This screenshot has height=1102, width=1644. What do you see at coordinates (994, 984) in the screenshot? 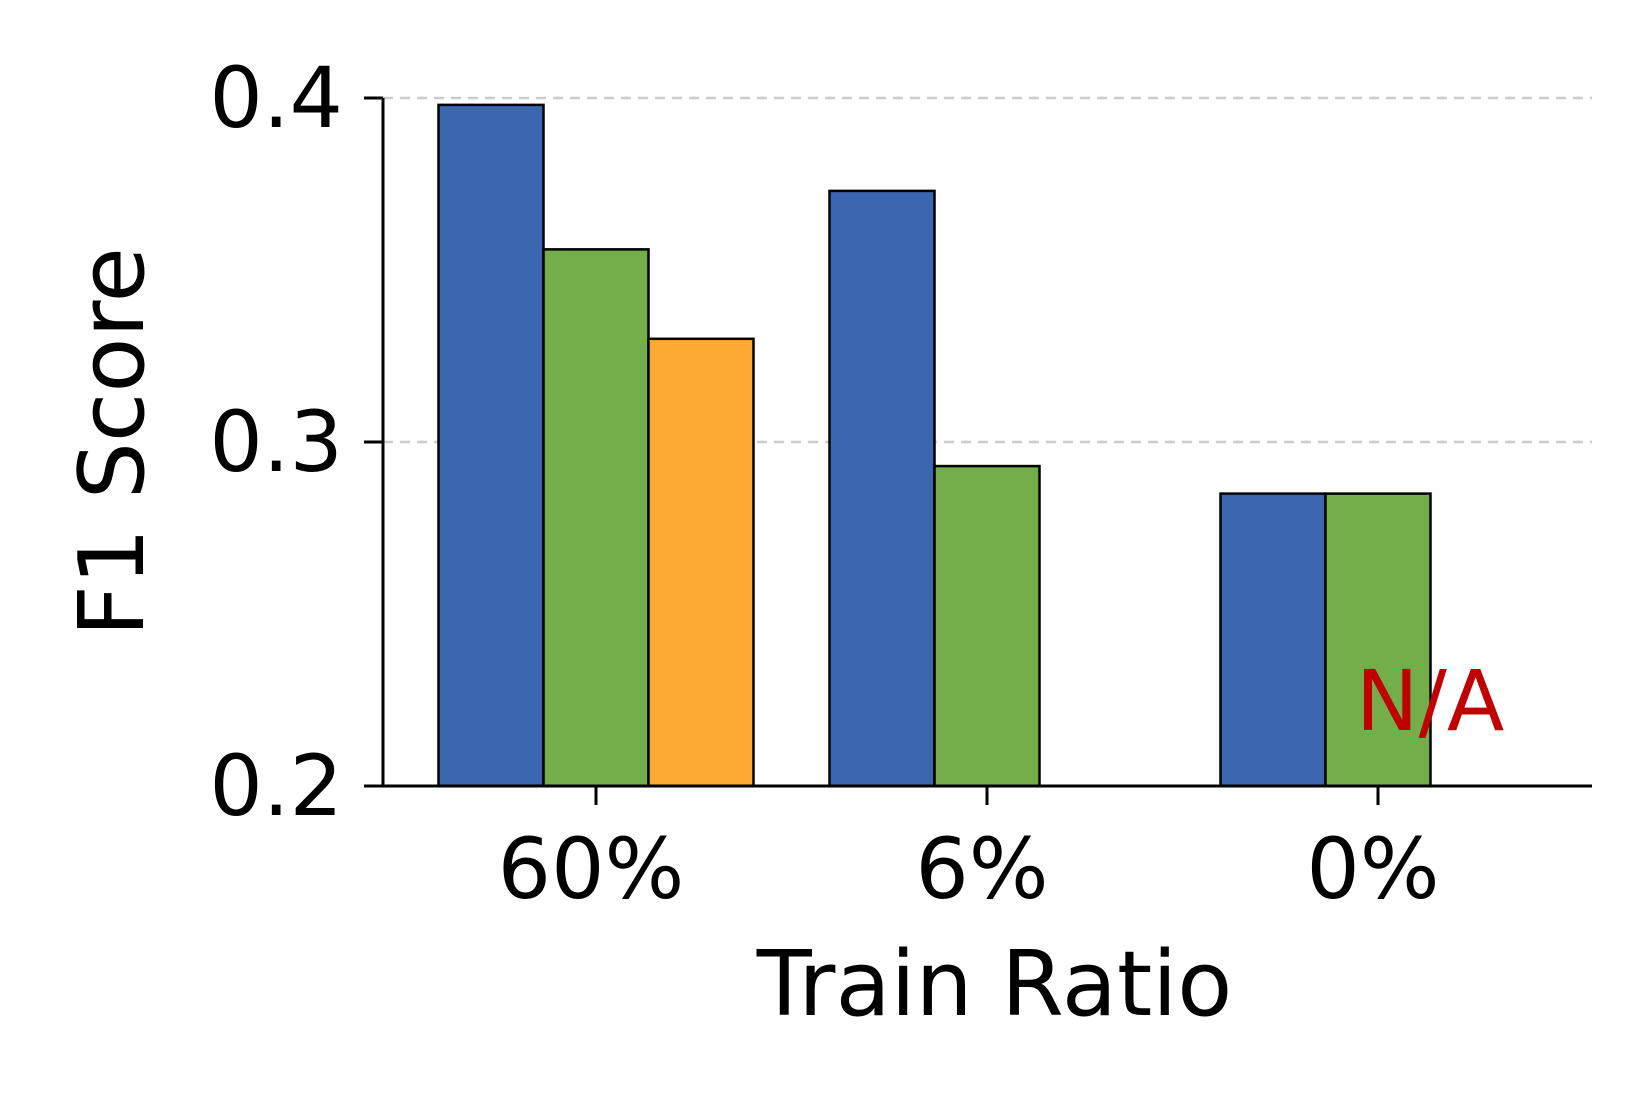
I see `x-axis-title: Train Ratio` at bounding box center [994, 984].